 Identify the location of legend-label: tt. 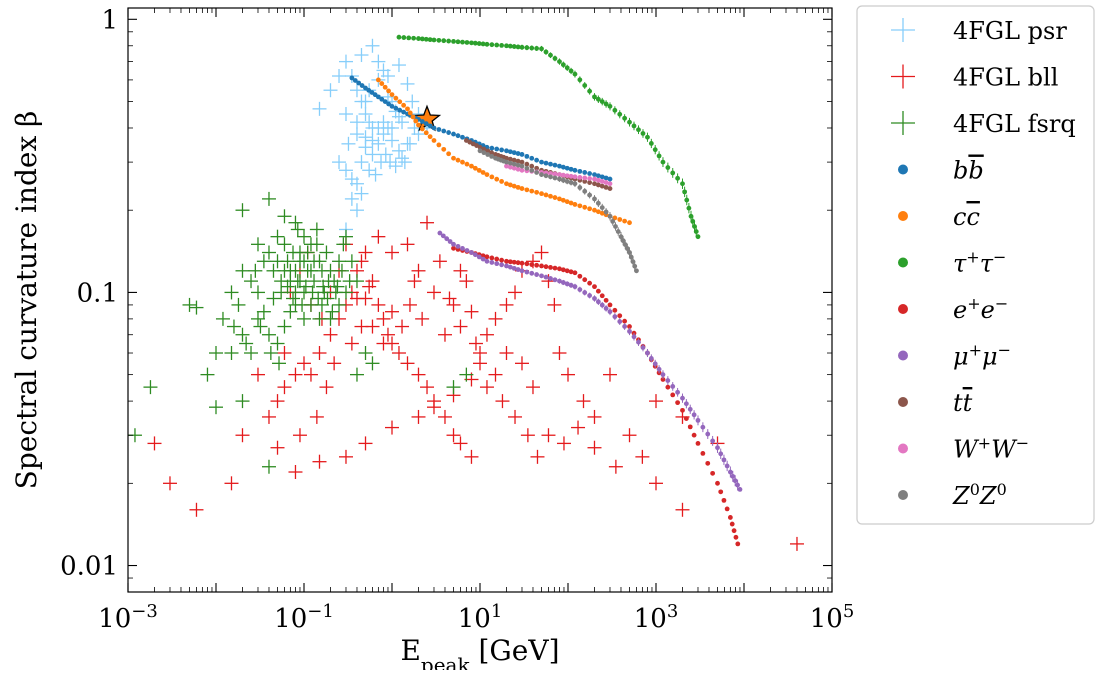
(963, 403).